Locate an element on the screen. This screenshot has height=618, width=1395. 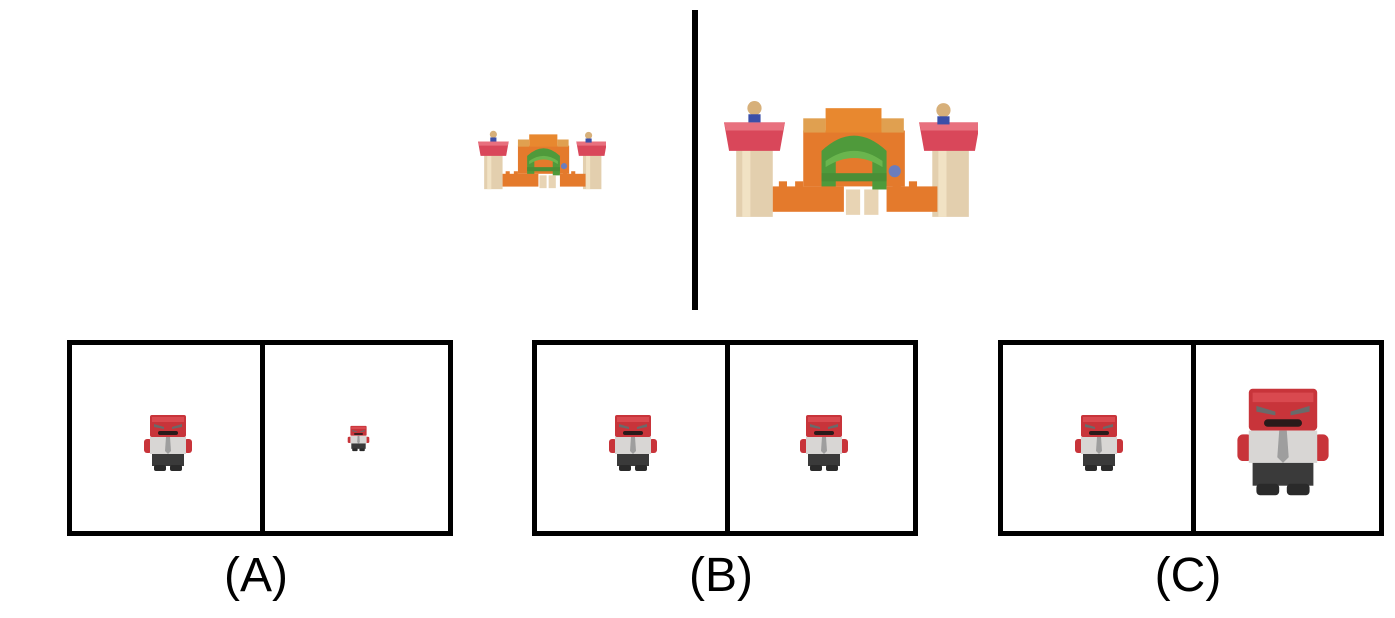
option-c-panel is located at coordinates (1191, 438).